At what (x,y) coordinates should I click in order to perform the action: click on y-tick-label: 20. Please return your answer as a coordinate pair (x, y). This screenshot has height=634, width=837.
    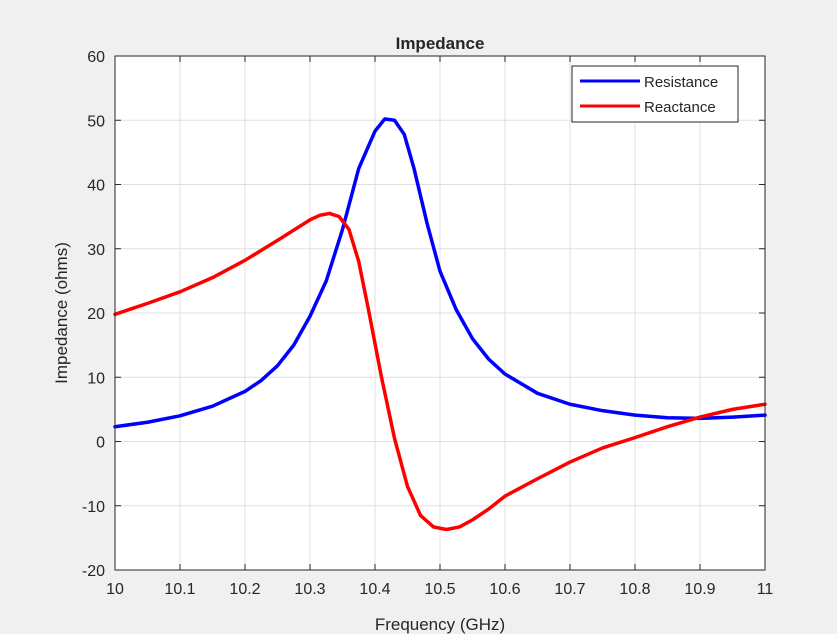
    Looking at the image, I should click on (96, 314).